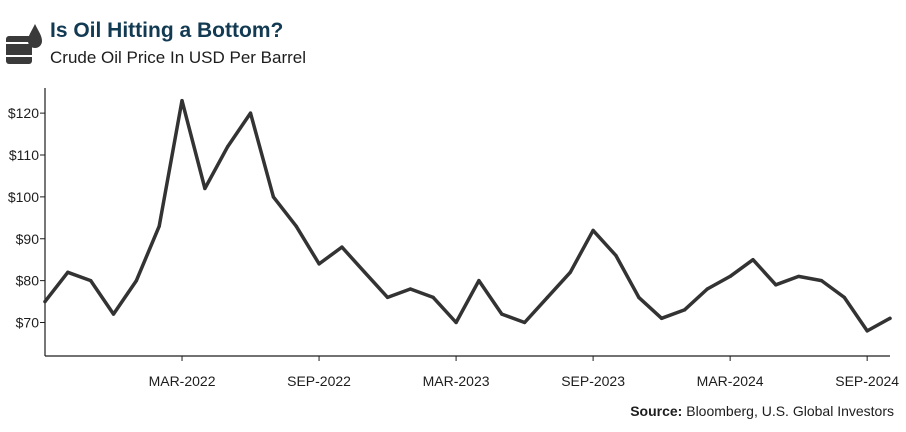  Describe the element at coordinates (28, 281) in the screenshot. I see `y-tick-label: $80` at that location.